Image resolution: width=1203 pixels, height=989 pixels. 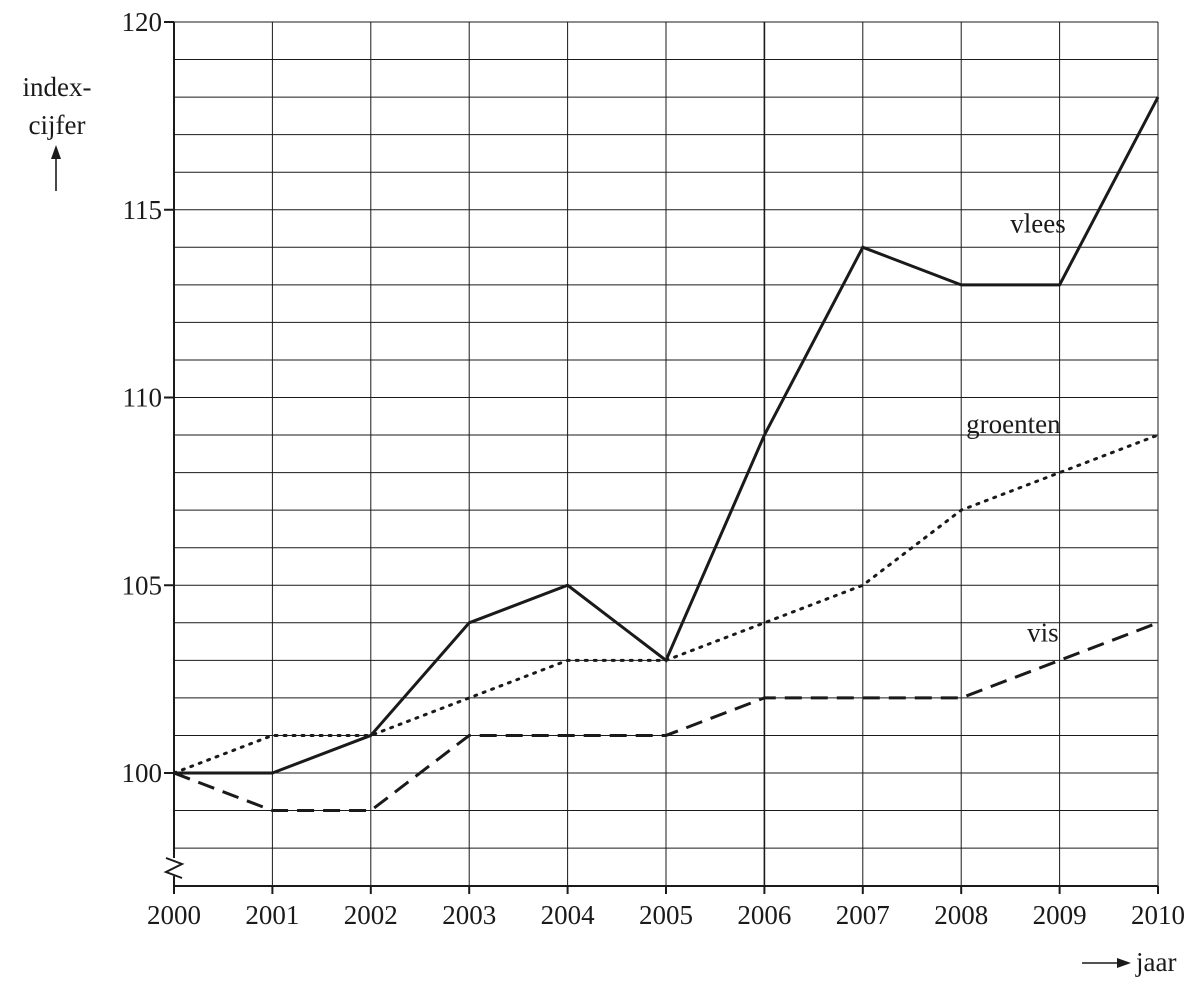 What do you see at coordinates (142, 585) in the screenshot?
I see `y-tick-label: 105` at bounding box center [142, 585].